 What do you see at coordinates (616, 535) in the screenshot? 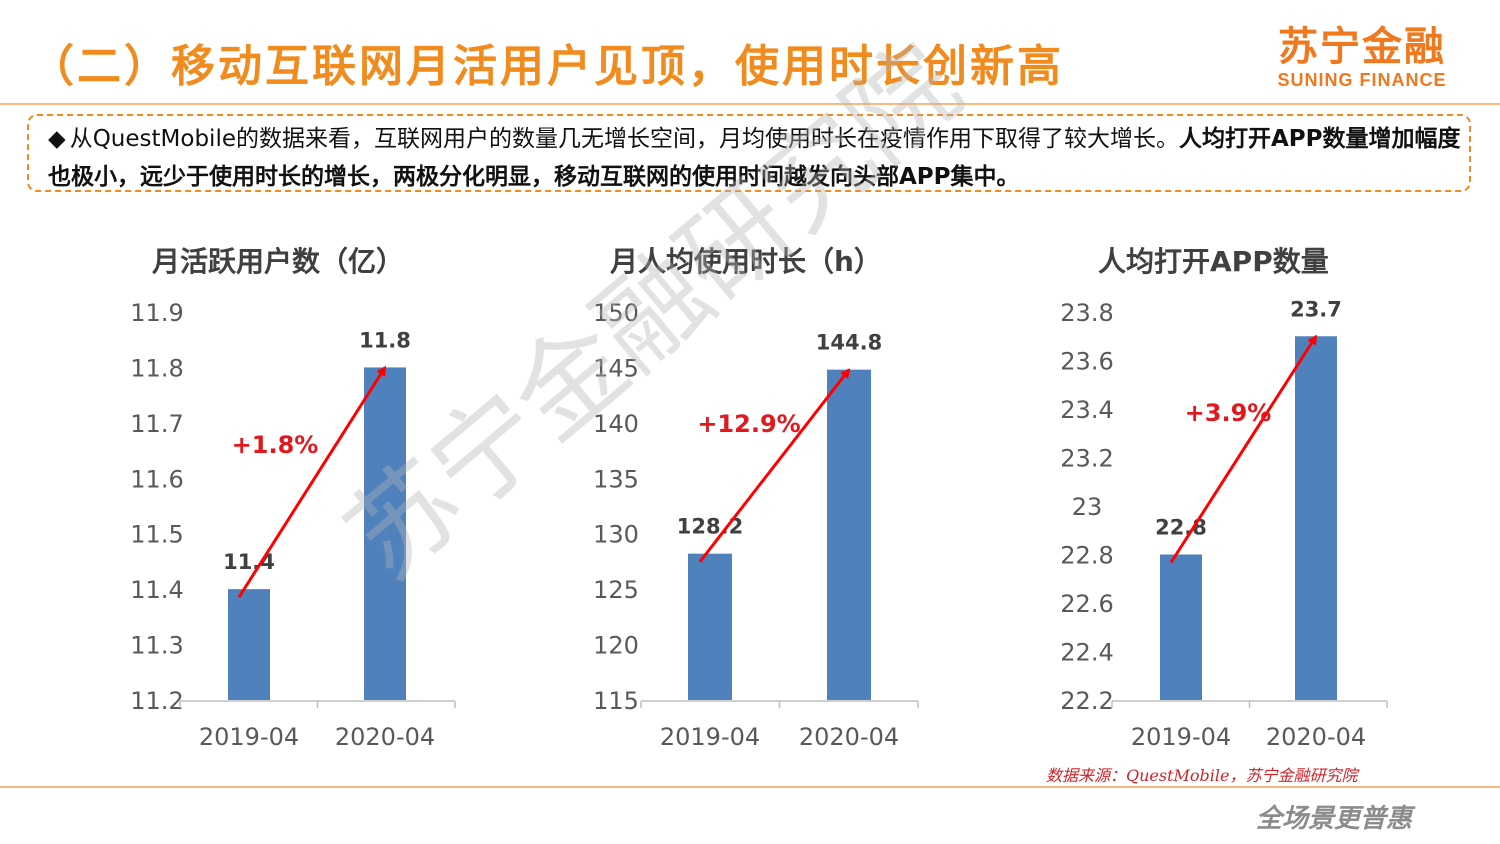
I see `y-tick-label: 130` at bounding box center [616, 535].